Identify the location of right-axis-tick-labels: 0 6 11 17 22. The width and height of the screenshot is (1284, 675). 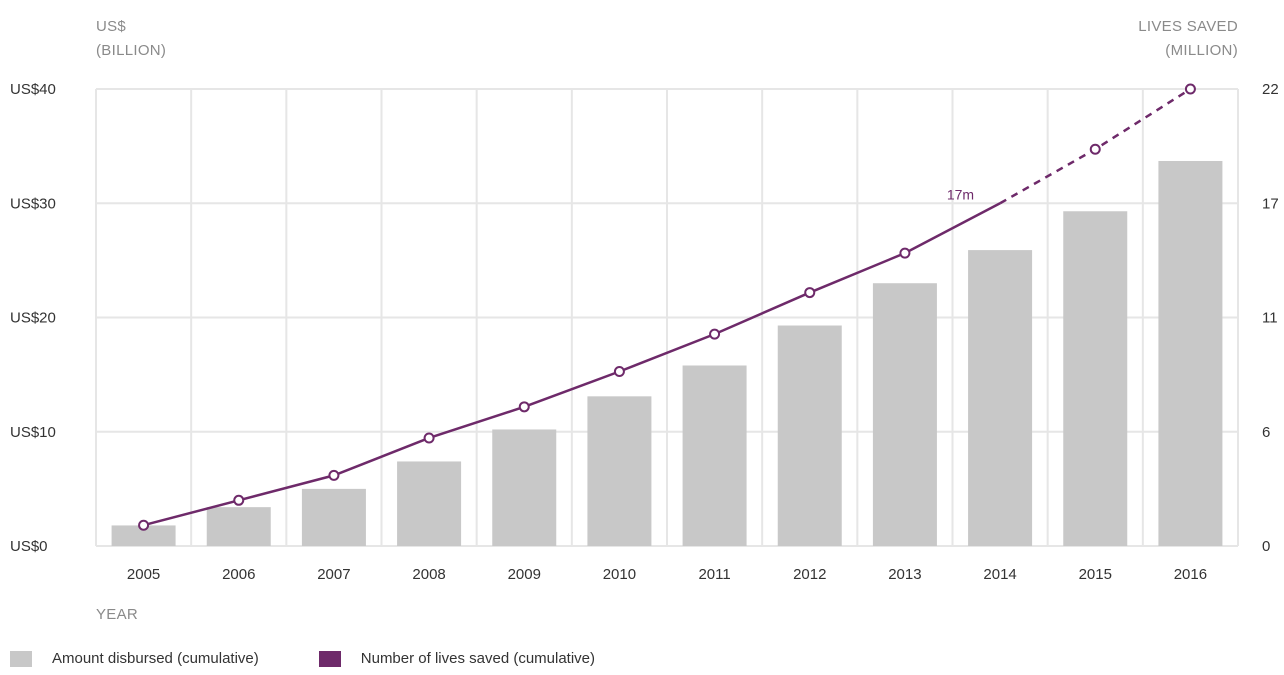
(1270, 318).